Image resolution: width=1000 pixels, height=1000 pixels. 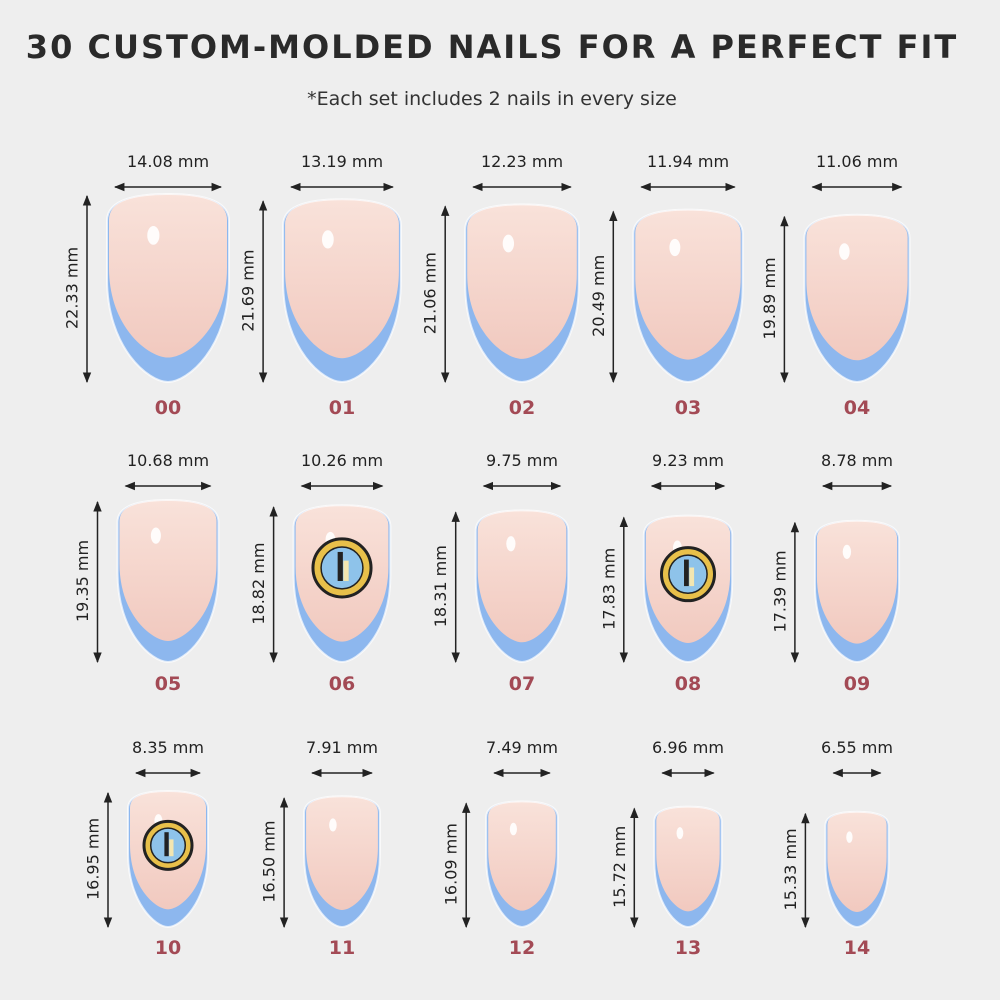 I want to click on length-label: 20.49 mm, so click(x=598, y=296).